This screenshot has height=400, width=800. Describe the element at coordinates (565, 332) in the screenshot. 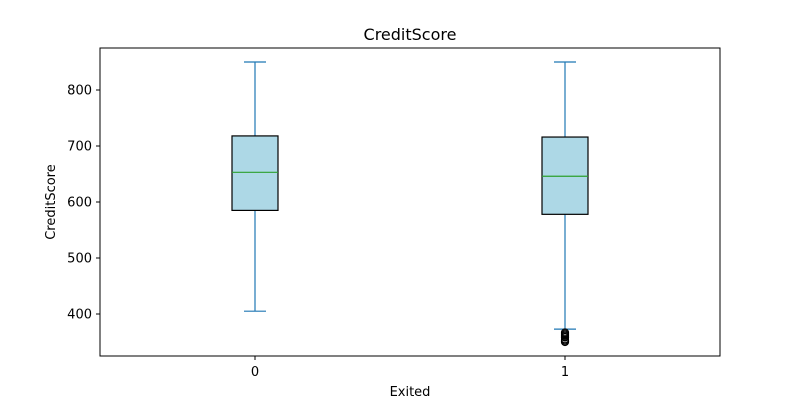

I see `outlier-point` at that location.